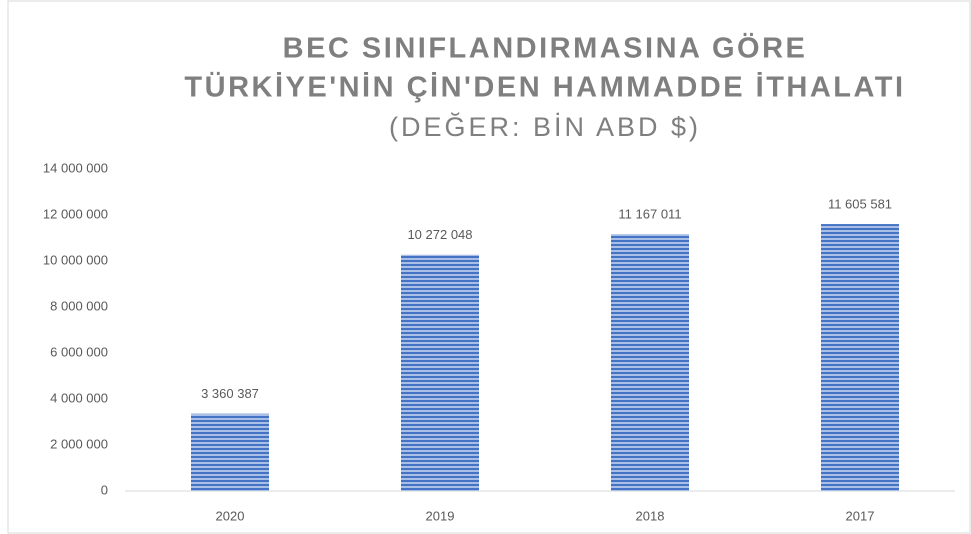 This screenshot has width=971, height=534. What do you see at coordinates (75, 213) in the screenshot?
I see `y-tick-label: 12 000 000` at bounding box center [75, 213].